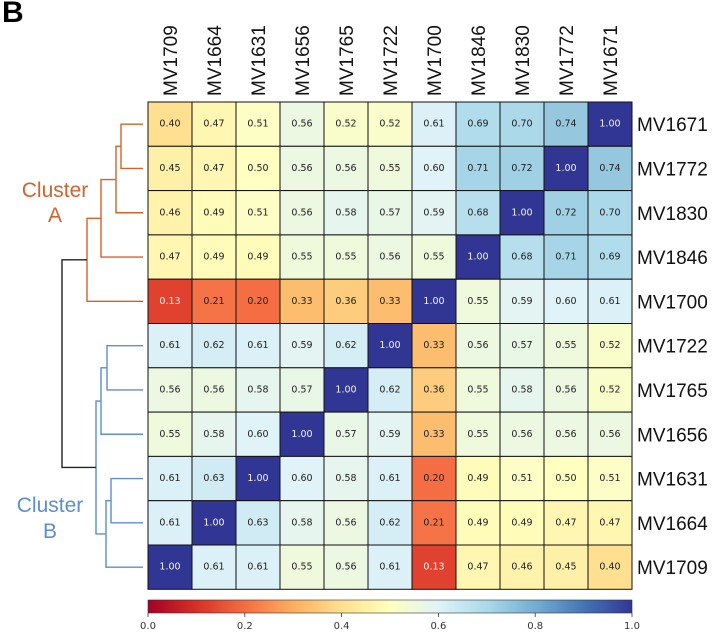 This screenshot has width=727, height=632. What do you see at coordinates (433, 522) in the screenshot?
I see `cell-value-label: 0.21` at bounding box center [433, 522].